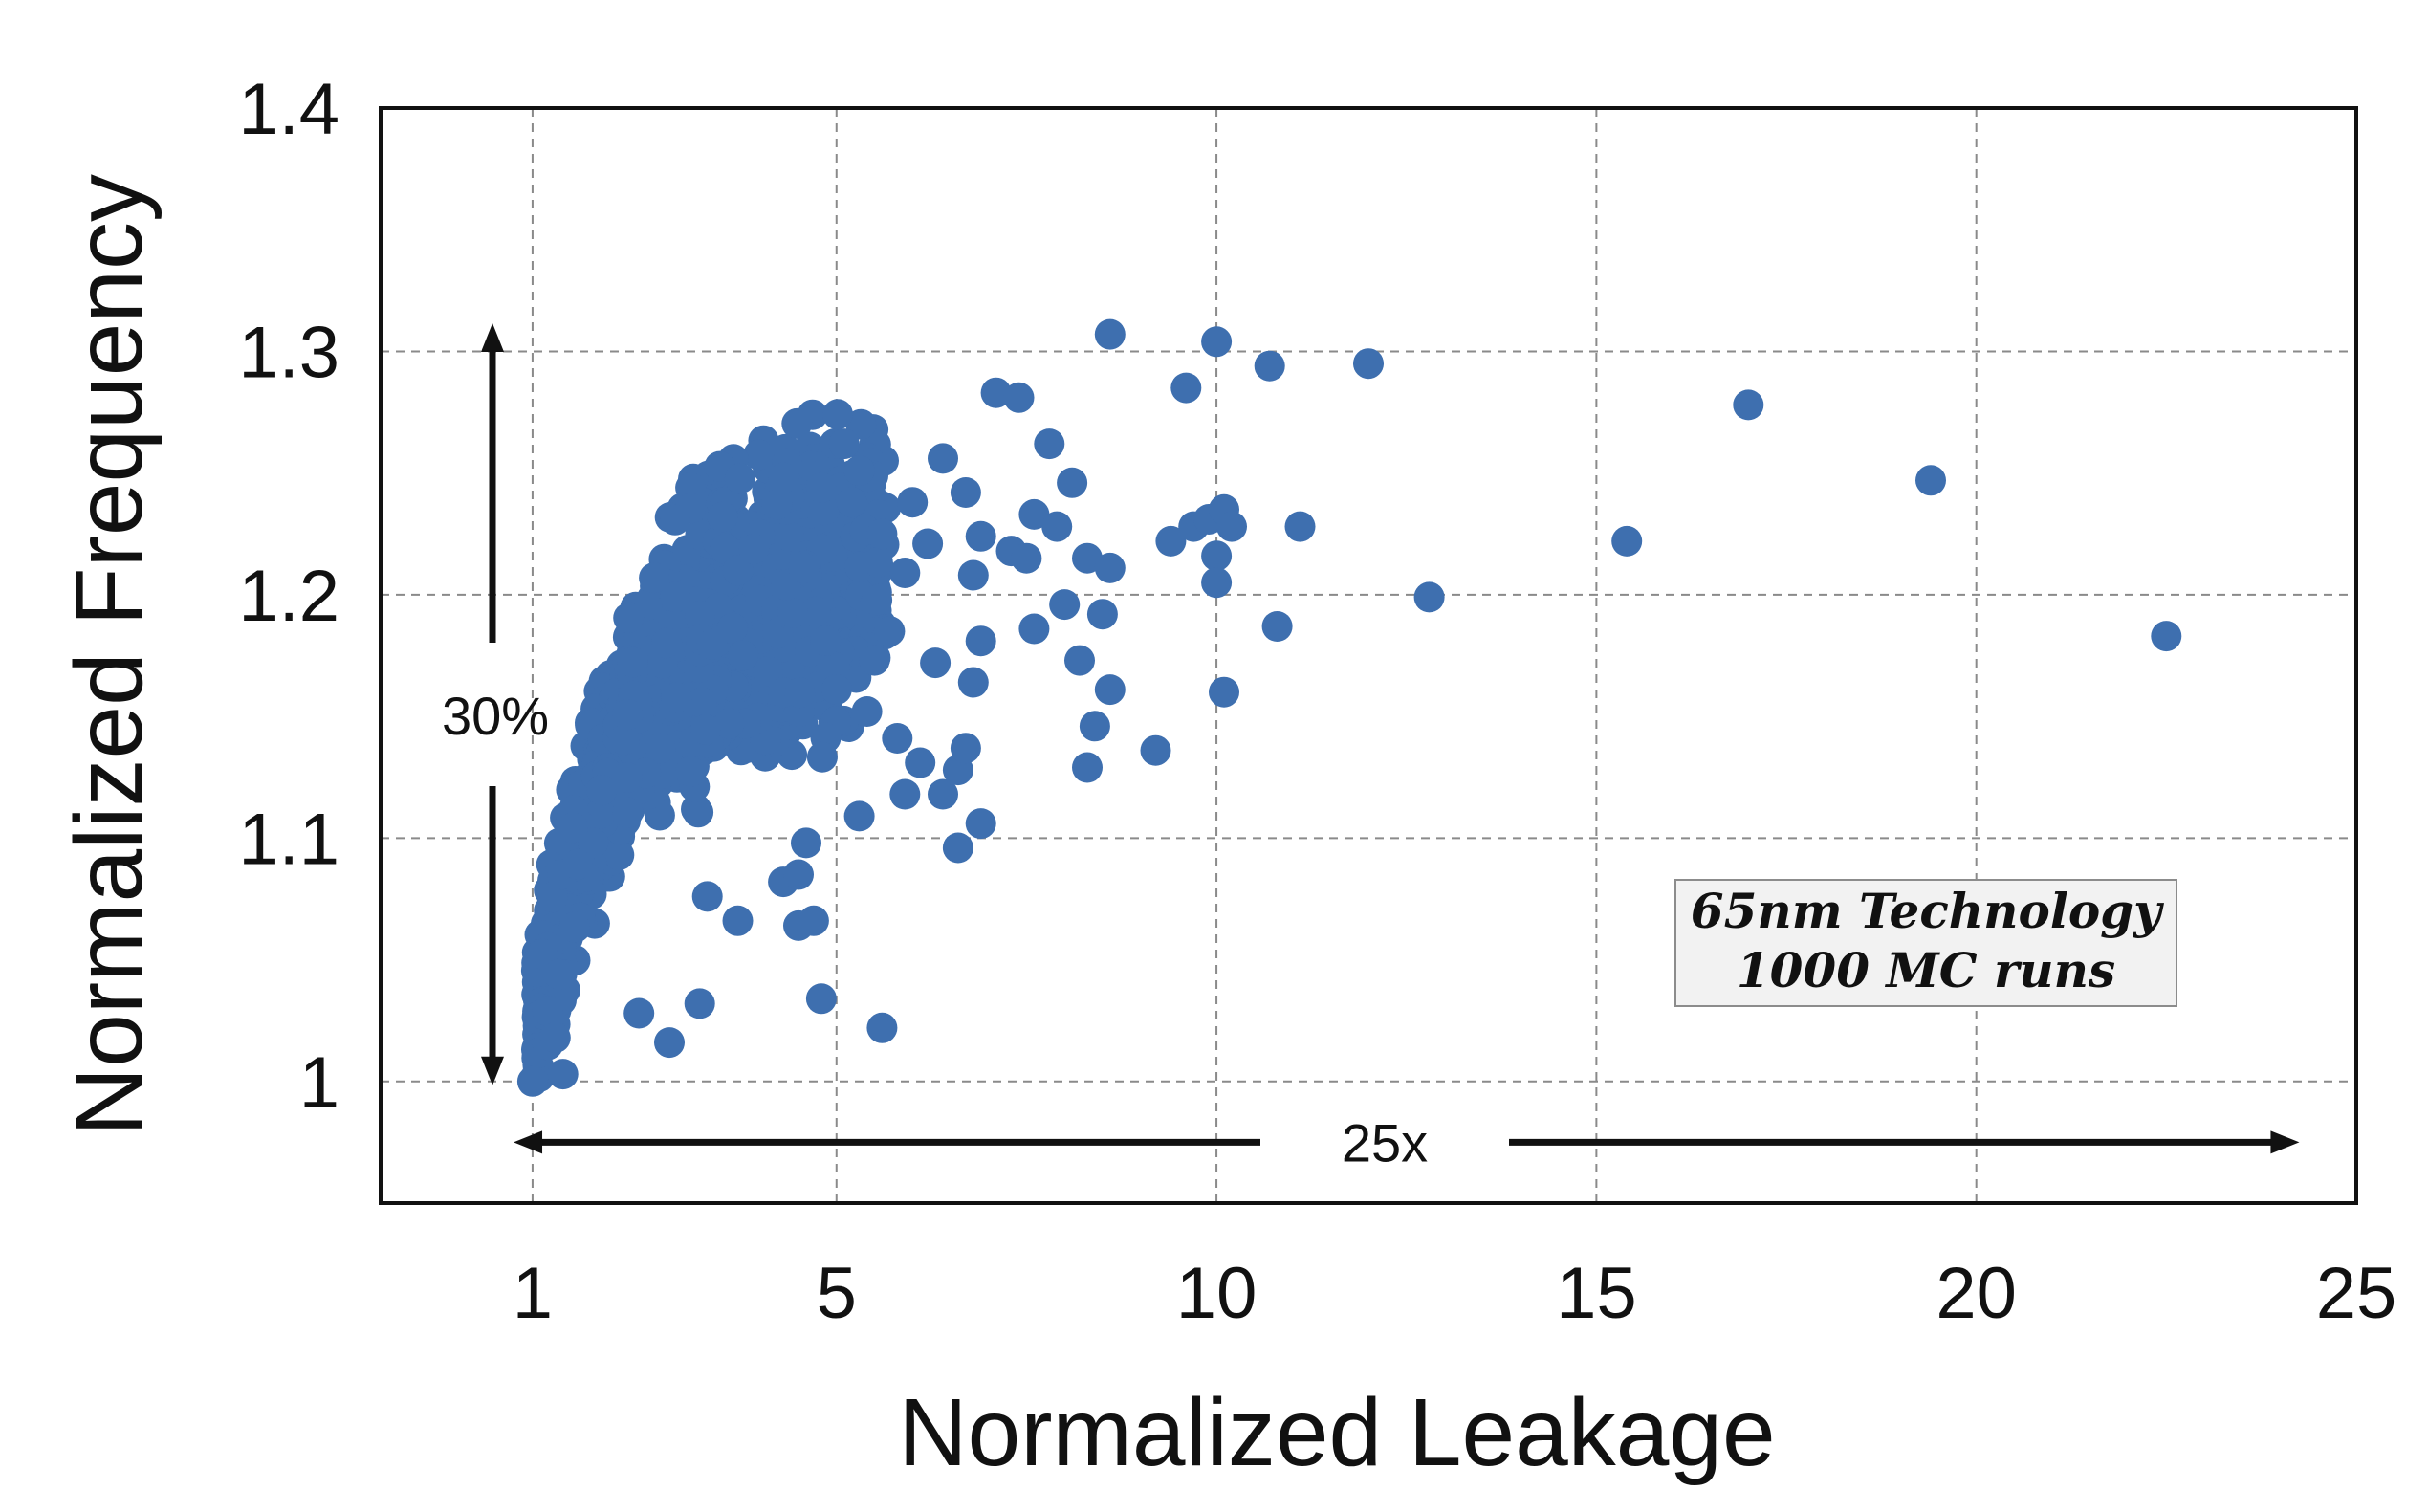 The width and height of the screenshot is (2428, 1512). Describe the element at coordinates (288, 109) in the screenshot. I see `y-tick-label-1.4: 1.4` at that location.